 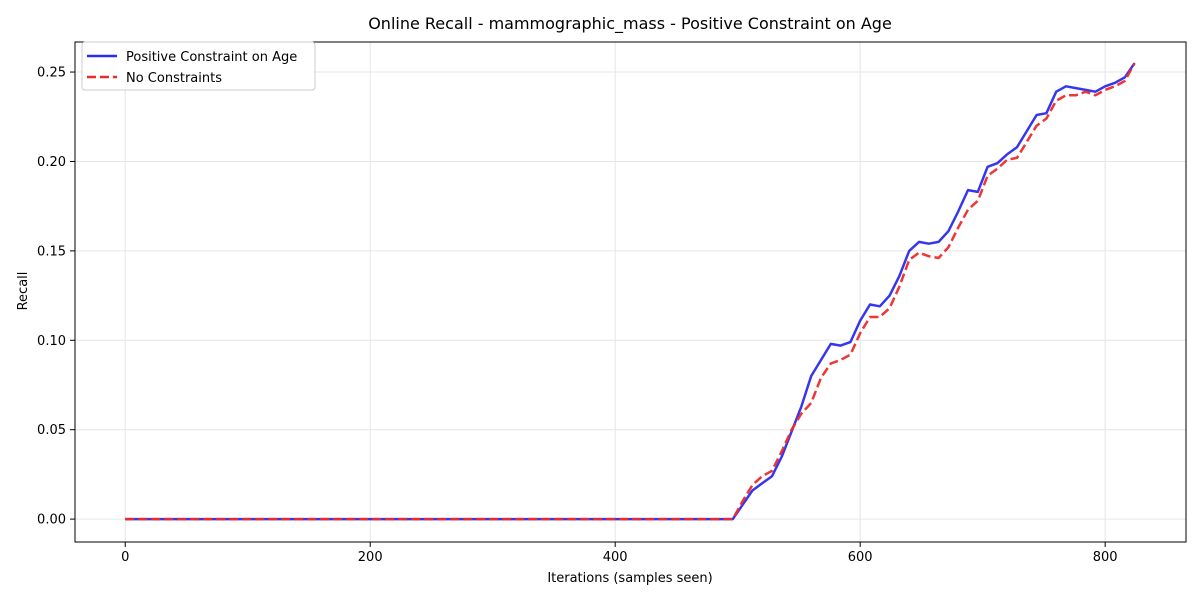 What do you see at coordinates (51, 520) in the screenshot?
I see `y-tick-label: 0.00` at bounding box center [51, 520].